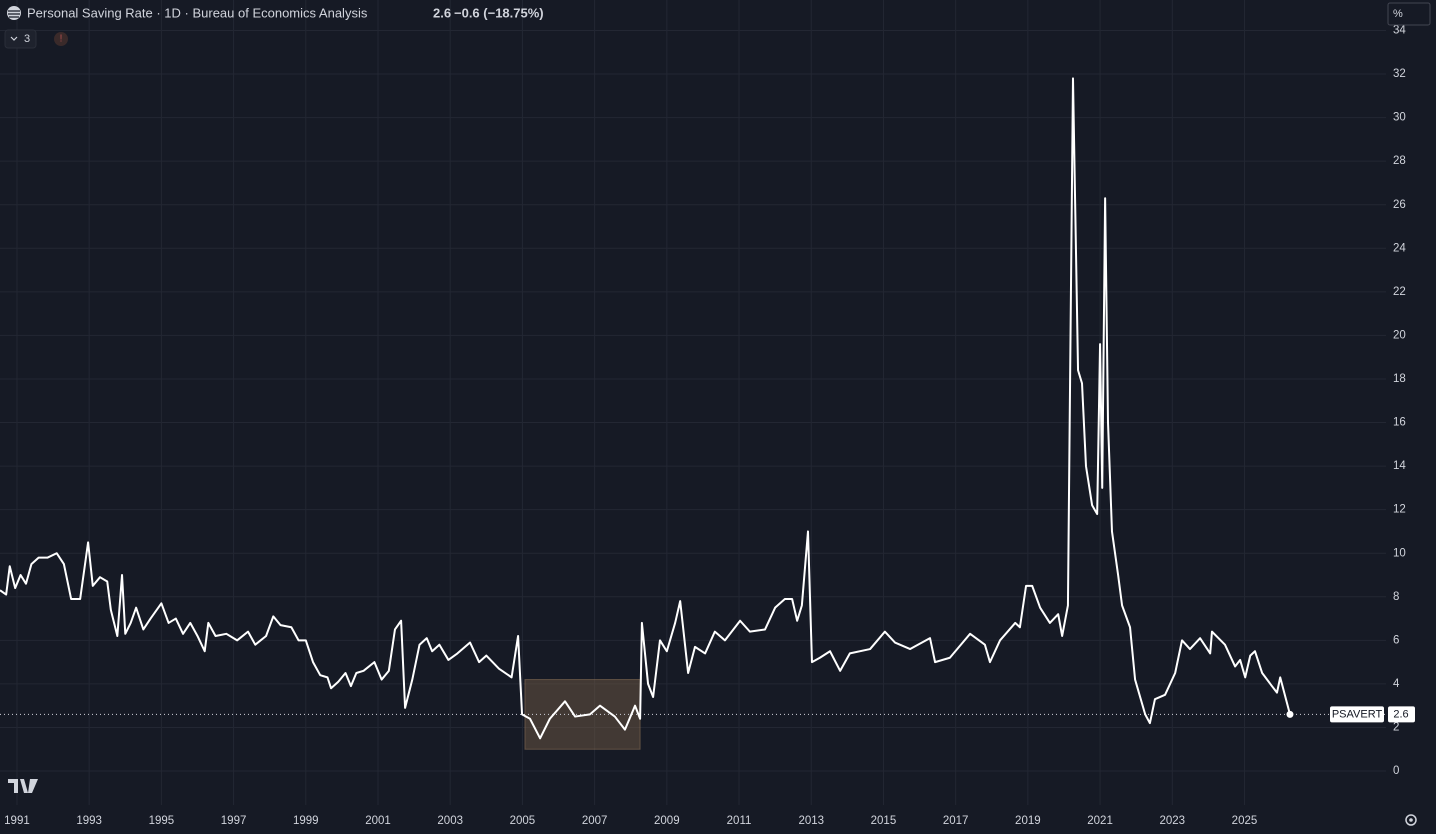 Image resolution: width=1436 pixels, height=834 pixels. Describe the element at coordinates (1399, 248) in the screenshot. I see `y-tick-label: 24` at that location.